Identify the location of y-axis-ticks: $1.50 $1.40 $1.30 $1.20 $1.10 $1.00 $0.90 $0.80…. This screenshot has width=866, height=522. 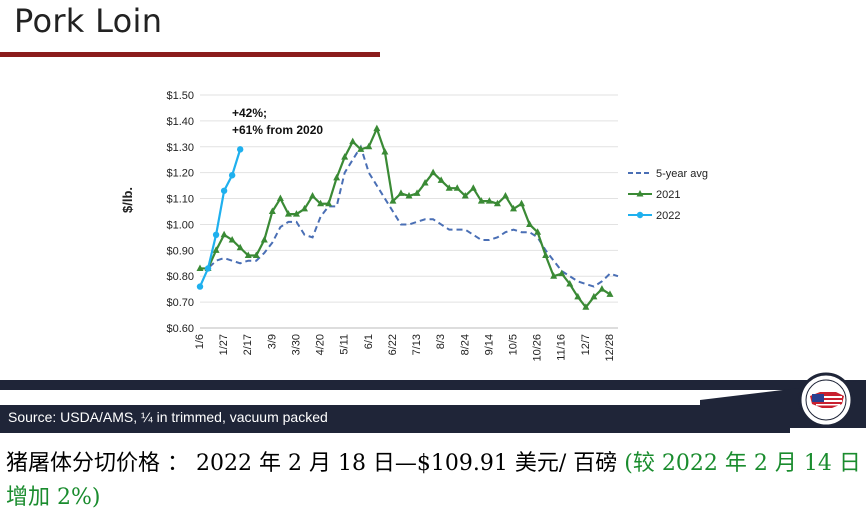
(180, 212).